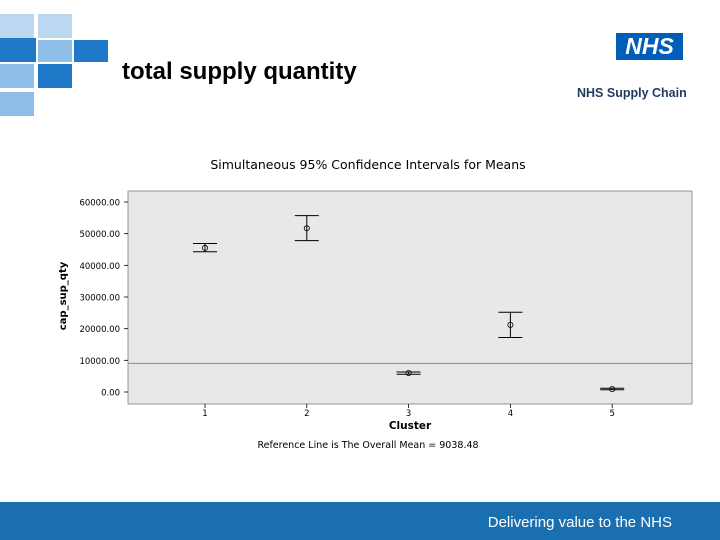  I want to click on x-tick-label: 5, so click(611, 414).